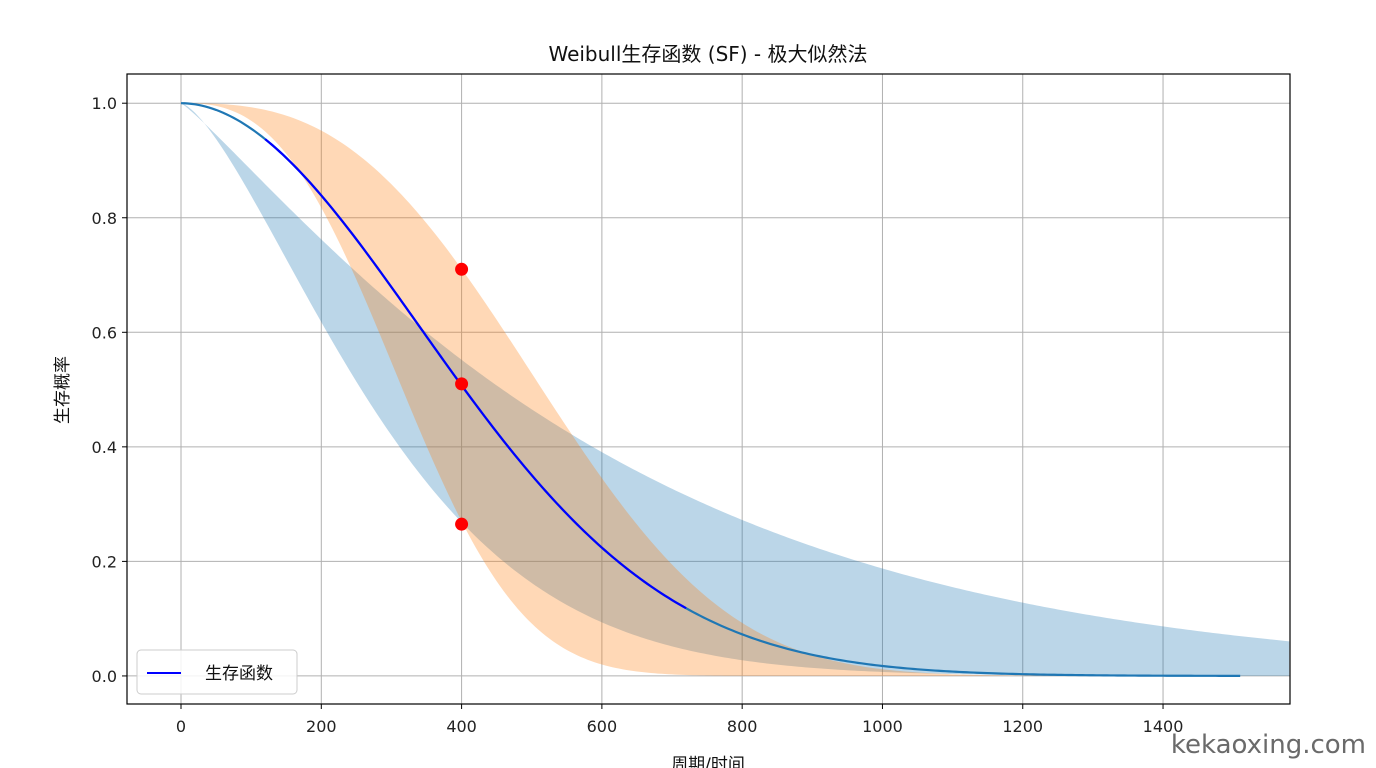 Image resolution: width=1376 pixels, height=768 pixels. Describe the element at coordinates (882, 726) in the screenshot. I see `x-tick-label: 1000` at that location.